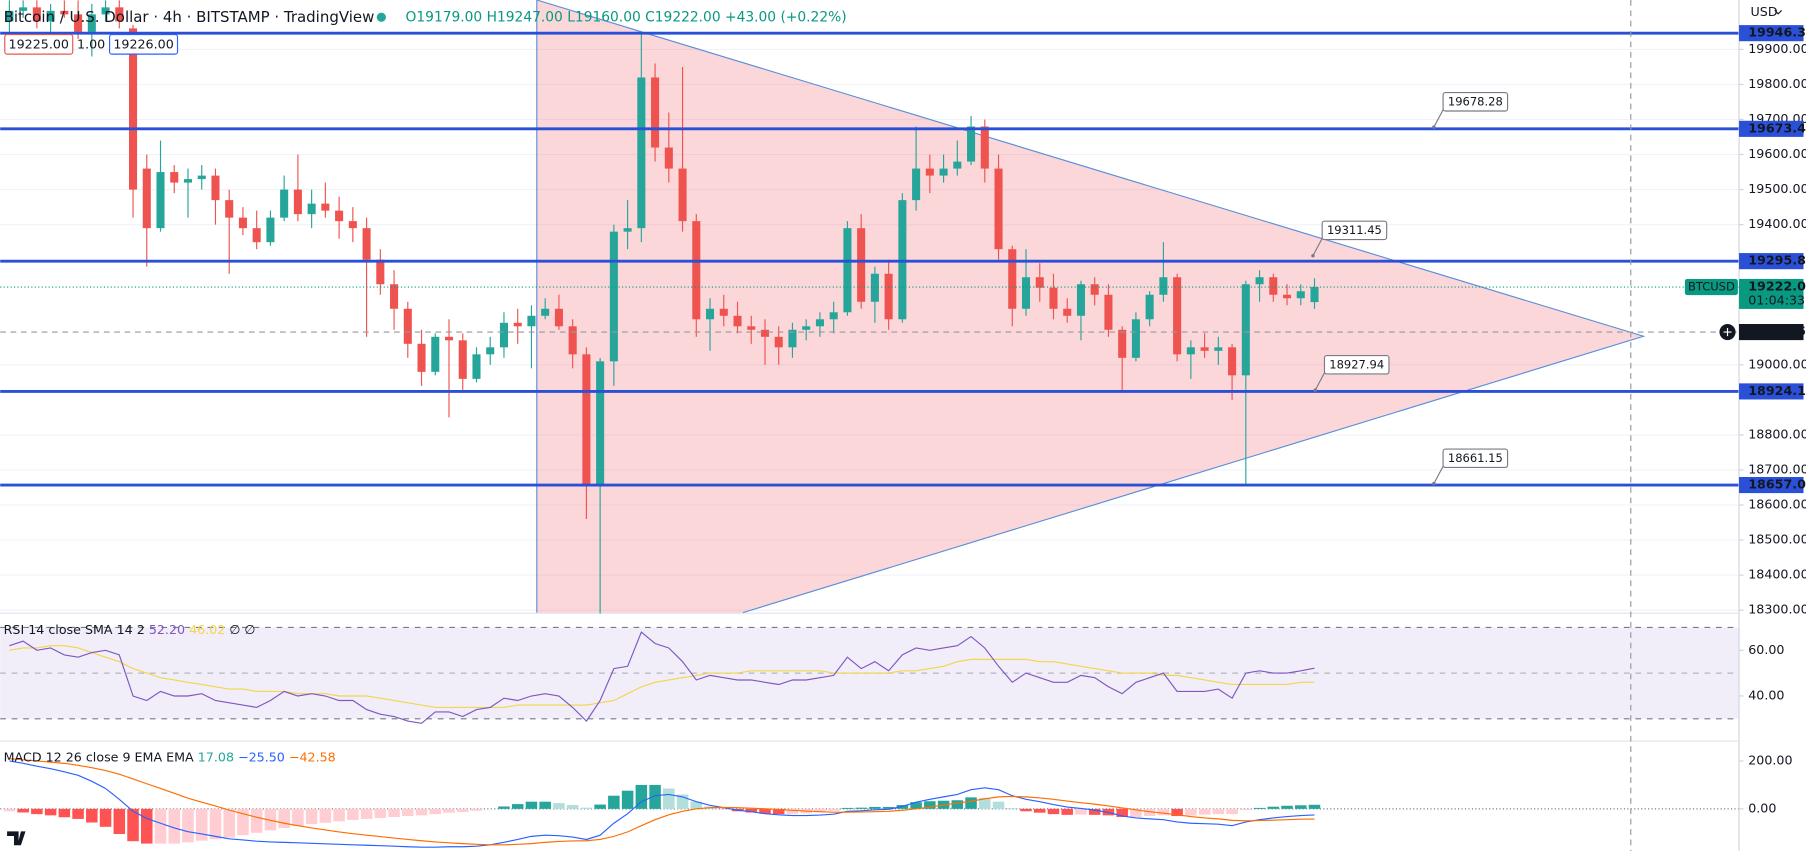 This screenshot has height=851, width=1806. Describe the element at coordinates (1778, 12) in the screenshot. I see `currency-dropdown` at that location.